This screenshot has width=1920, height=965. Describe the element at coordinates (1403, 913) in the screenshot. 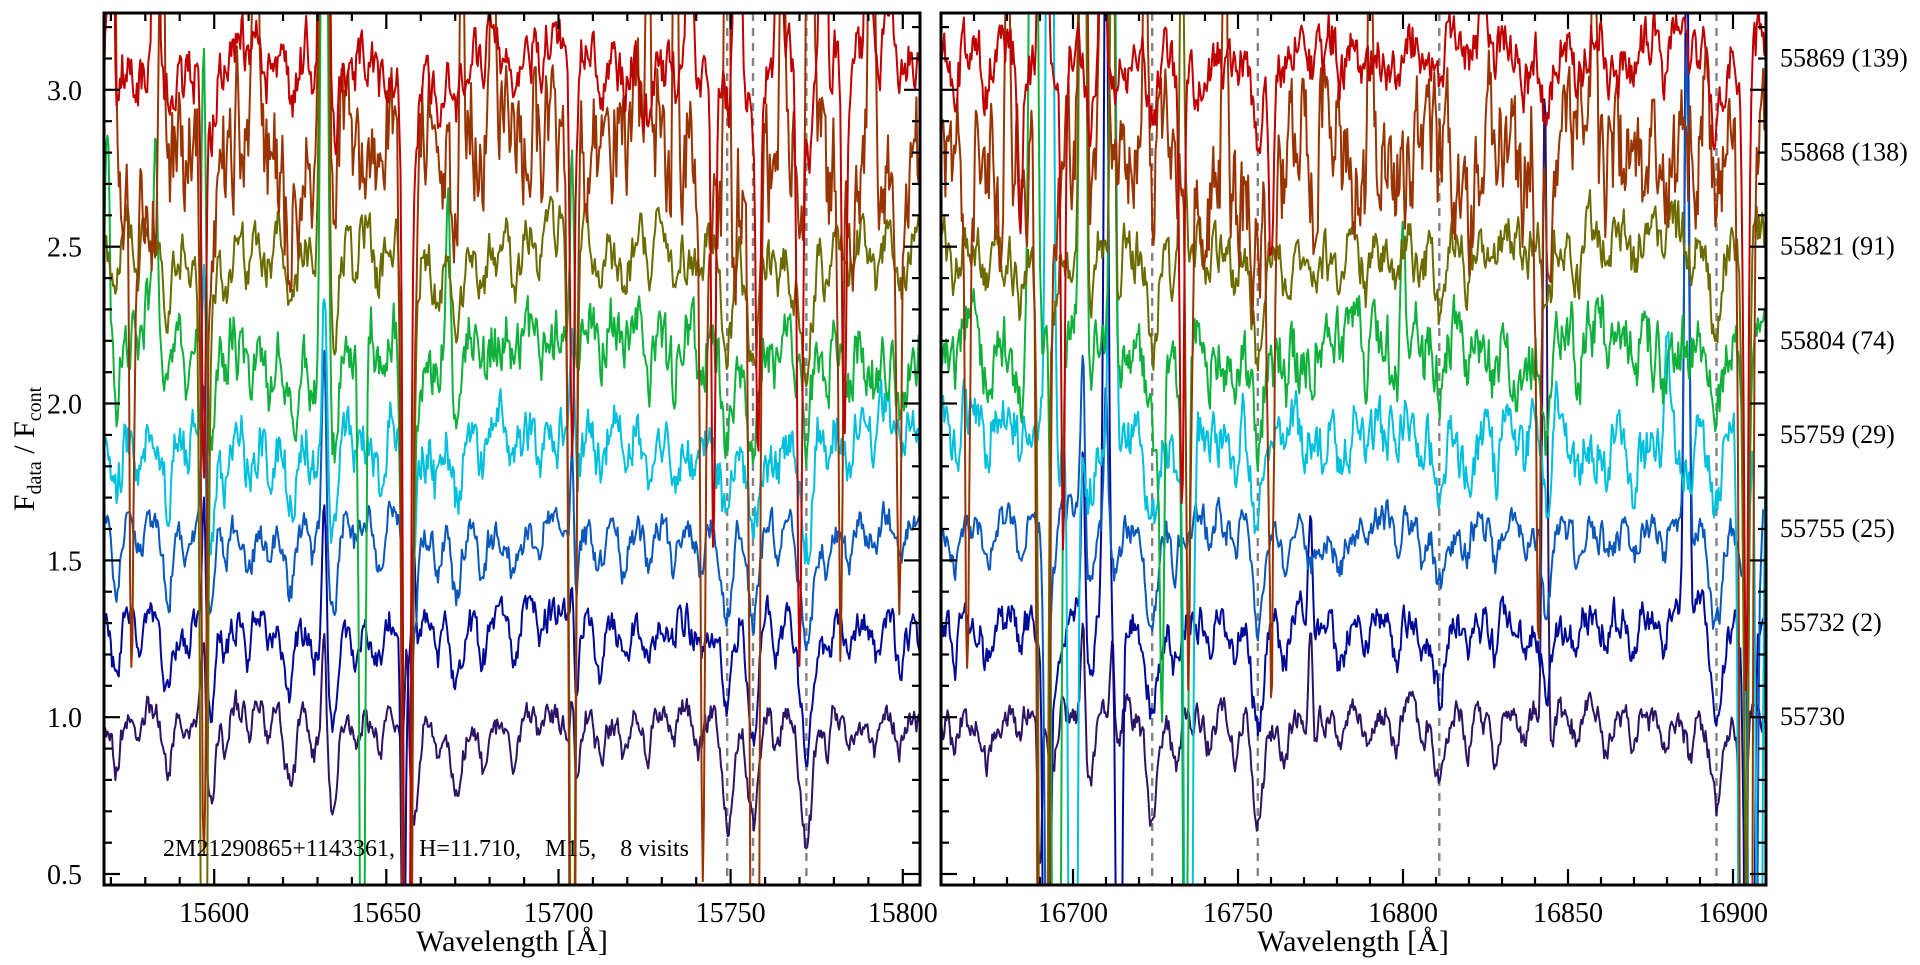

I see `x-tick-label: 16800` at that location.